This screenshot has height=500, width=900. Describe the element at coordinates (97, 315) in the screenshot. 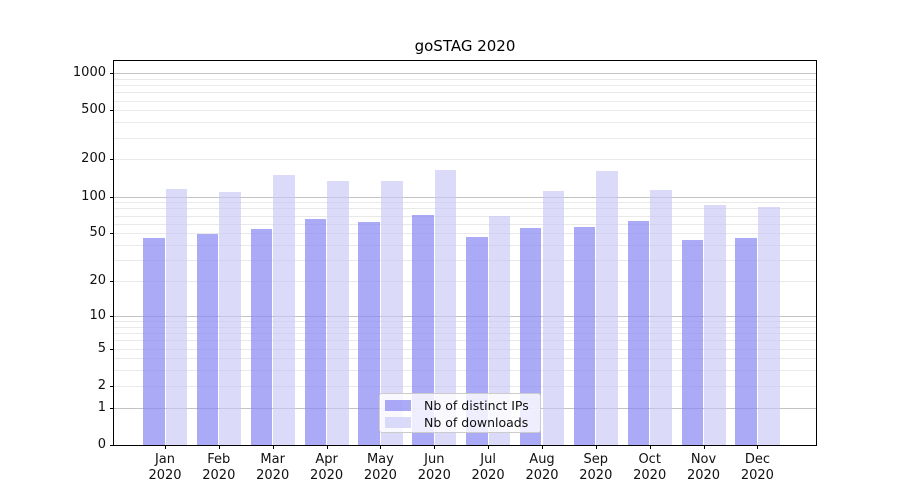

I see `y-tick-label: 10` at that location.